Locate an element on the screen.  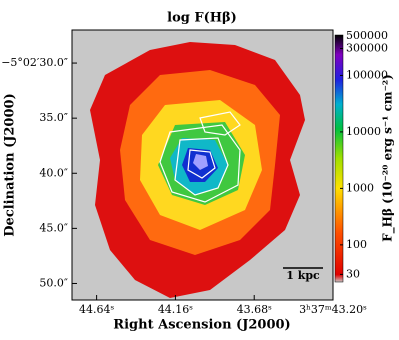
colorbar-tick-label: 500000 is located at coordinates (367, 35).